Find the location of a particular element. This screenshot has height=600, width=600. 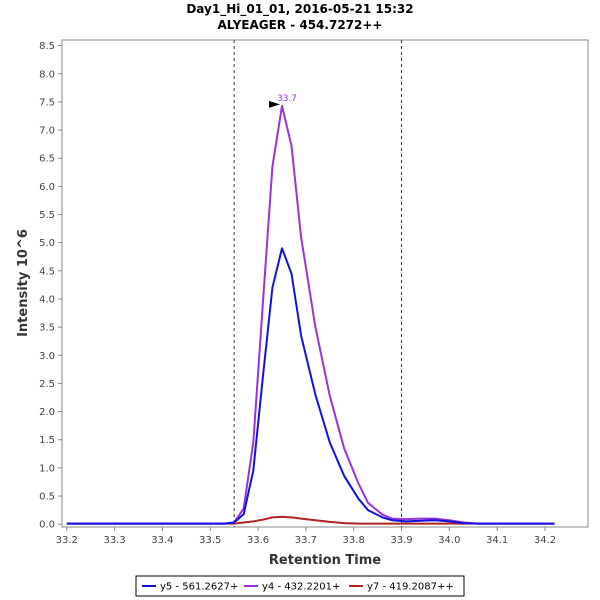

x-axis-label: Retention Time is located at coordinates (325, 560).